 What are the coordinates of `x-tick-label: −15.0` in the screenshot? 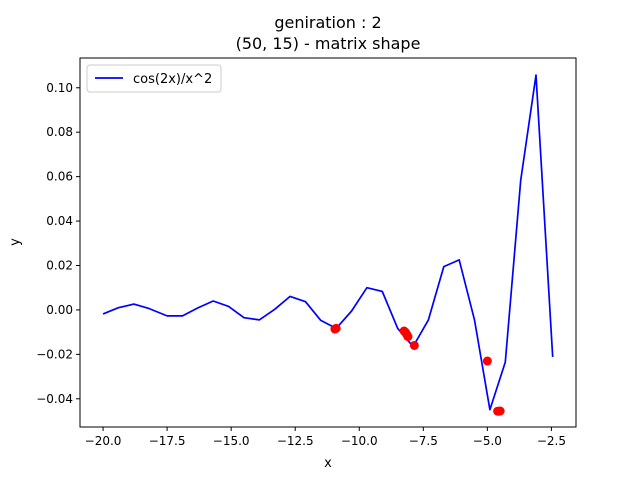 It's located at (231, 441).